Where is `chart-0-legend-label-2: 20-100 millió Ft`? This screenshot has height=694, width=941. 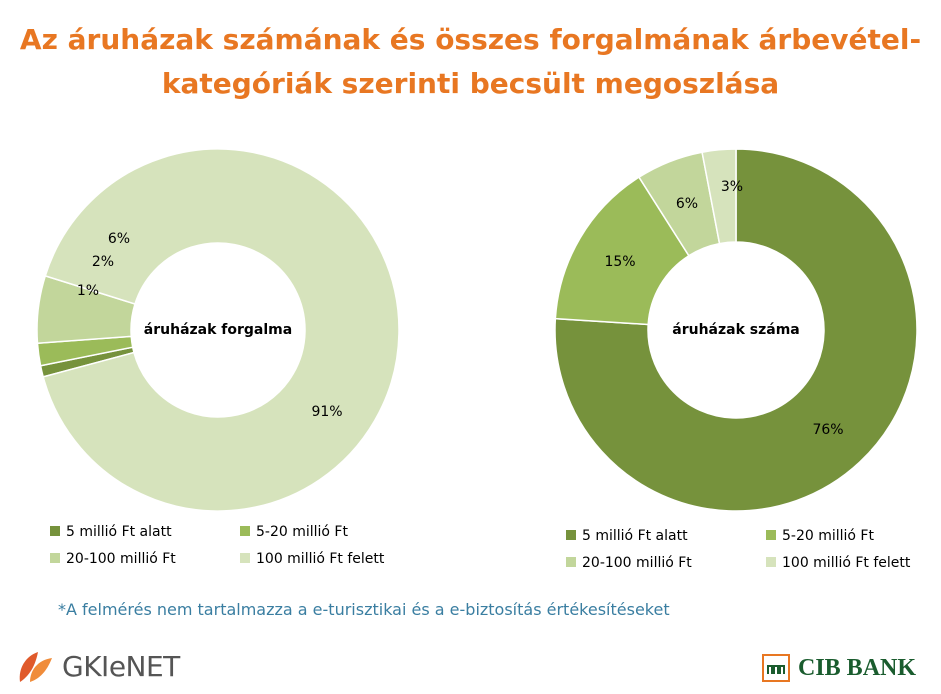 chart-0-legend-label-2: 20-100 millió Ft is located at coordinates (121, 559).